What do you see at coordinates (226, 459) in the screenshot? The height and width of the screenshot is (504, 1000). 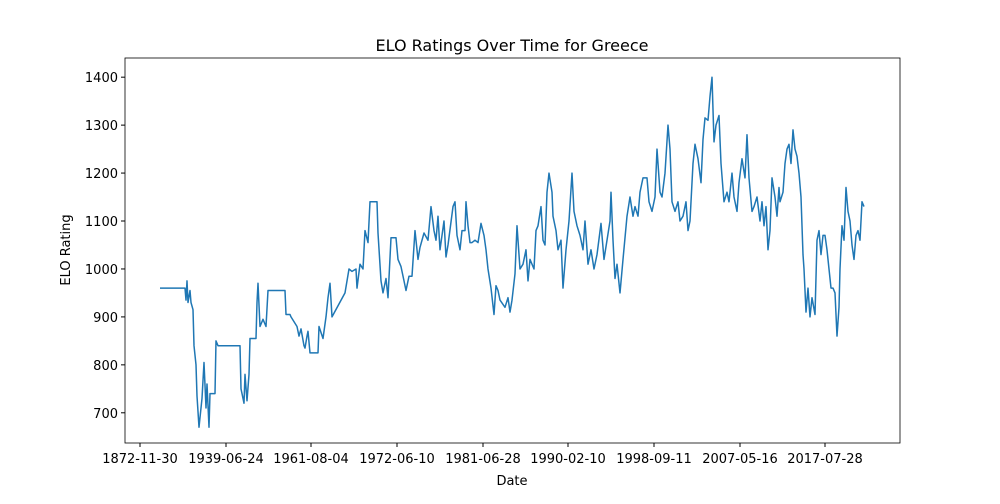 I see `x-tick-label: 1939-06-24` at bounding box center [226, 459].